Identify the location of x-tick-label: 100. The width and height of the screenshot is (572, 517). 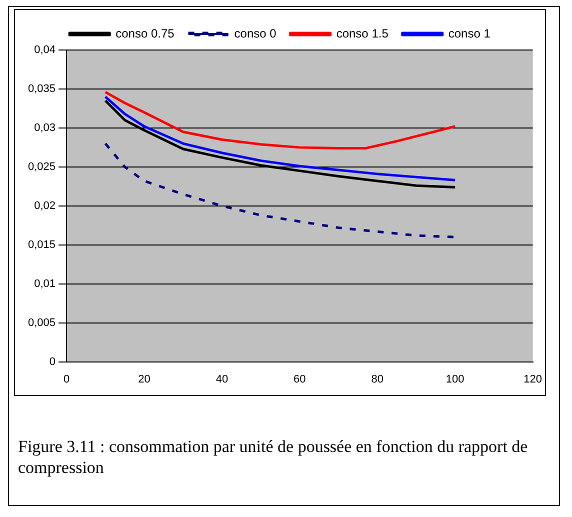
(455, 379).